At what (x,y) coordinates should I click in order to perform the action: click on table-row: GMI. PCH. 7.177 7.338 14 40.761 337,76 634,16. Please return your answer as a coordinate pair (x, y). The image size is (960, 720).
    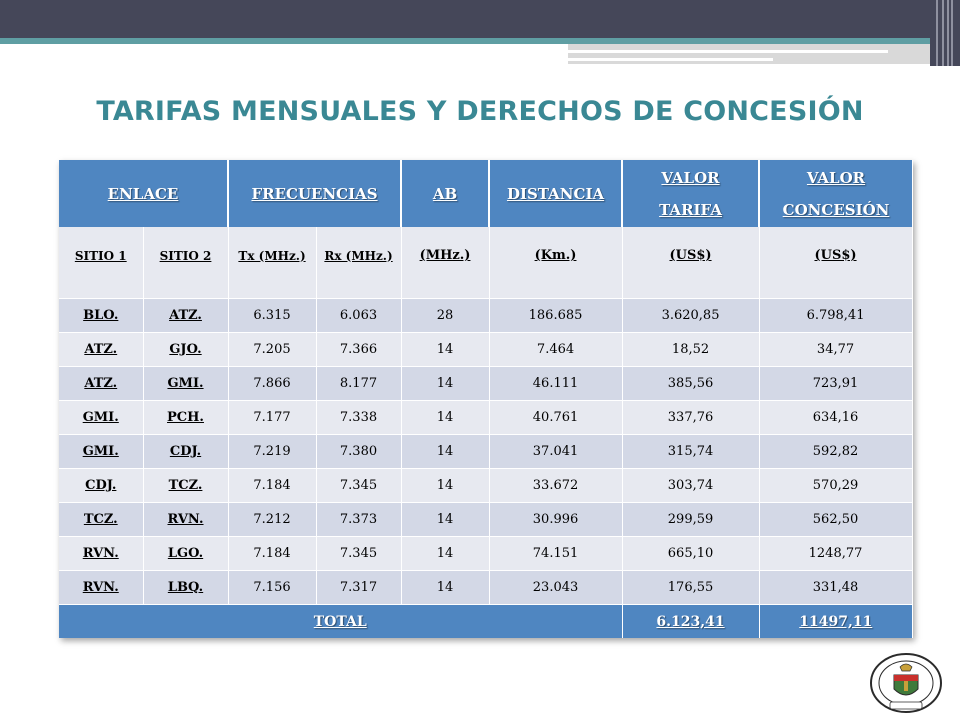
    Looking at the image, I should click on (486, 417).